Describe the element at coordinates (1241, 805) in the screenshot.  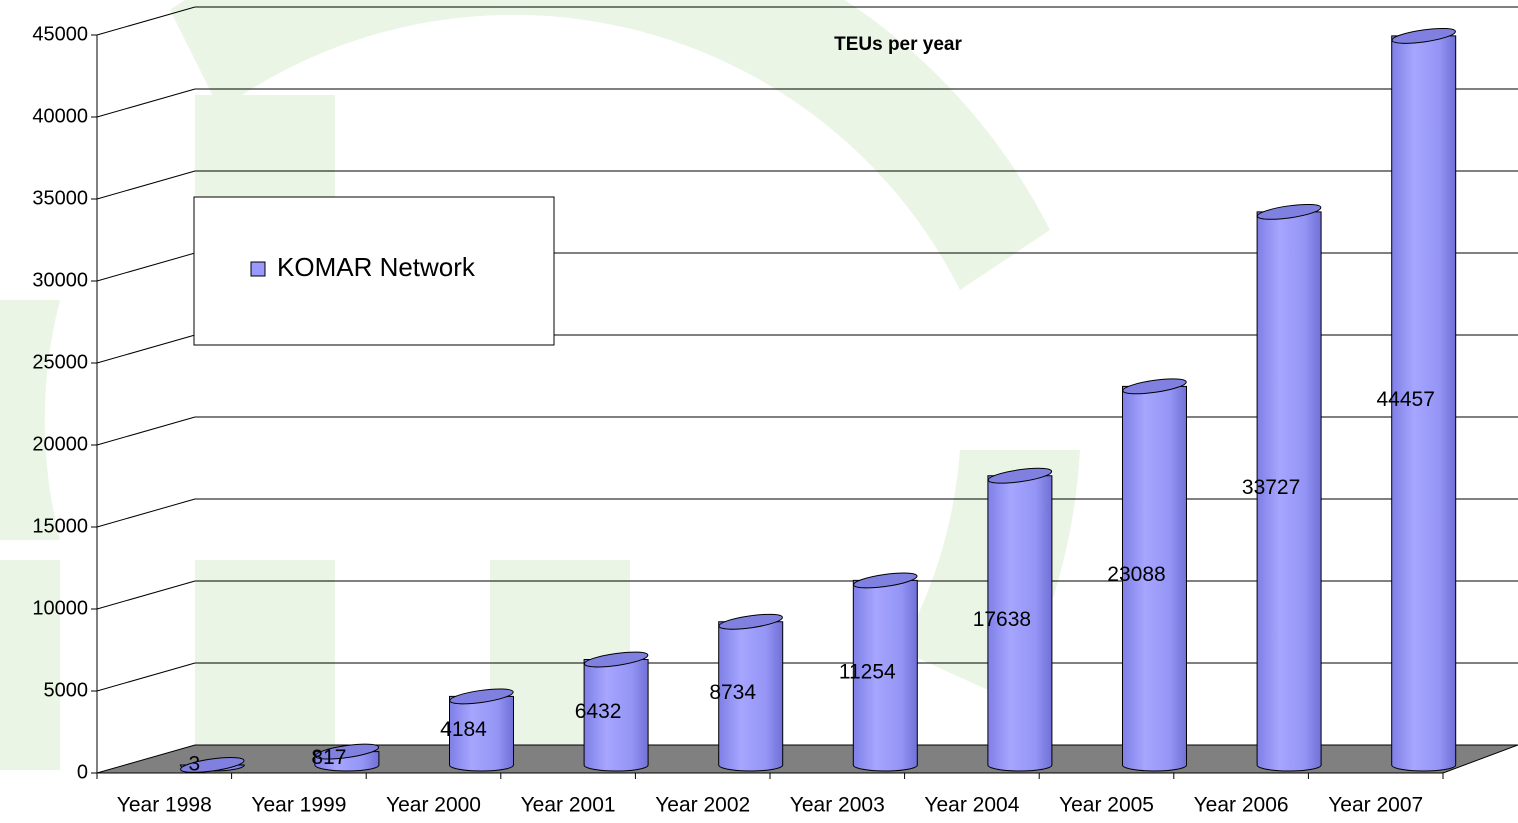
I see `x-tick-label: Year 2006` at that location.